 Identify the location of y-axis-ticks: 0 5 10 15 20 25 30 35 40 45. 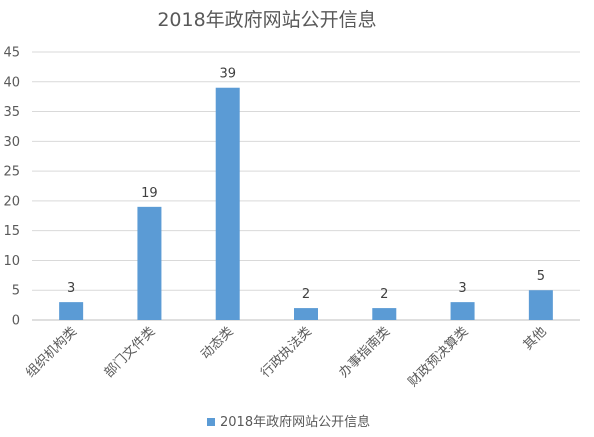
(11, 187).